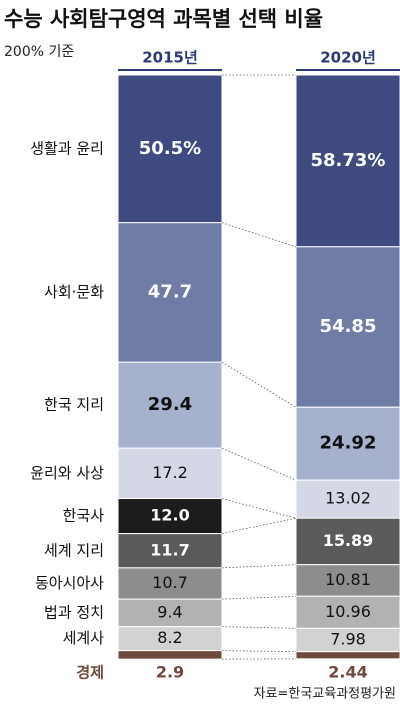  Describe the element at coordinates (347, 672) in the screenshot. I see `value-label: 2.44` at that location.